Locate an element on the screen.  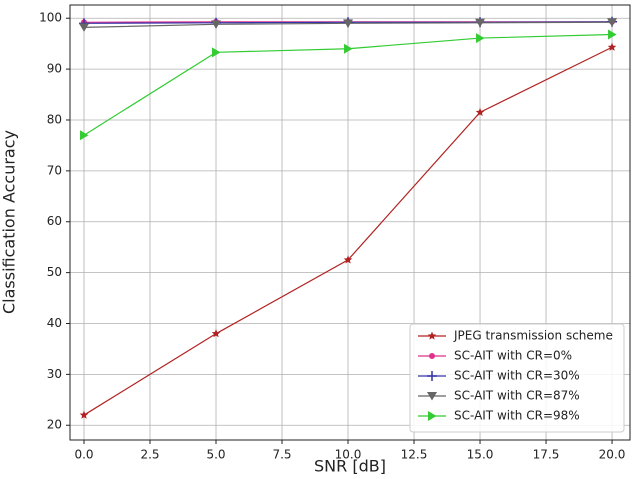
x-tick-label: 15.0 is located at coordinates (480, 455).